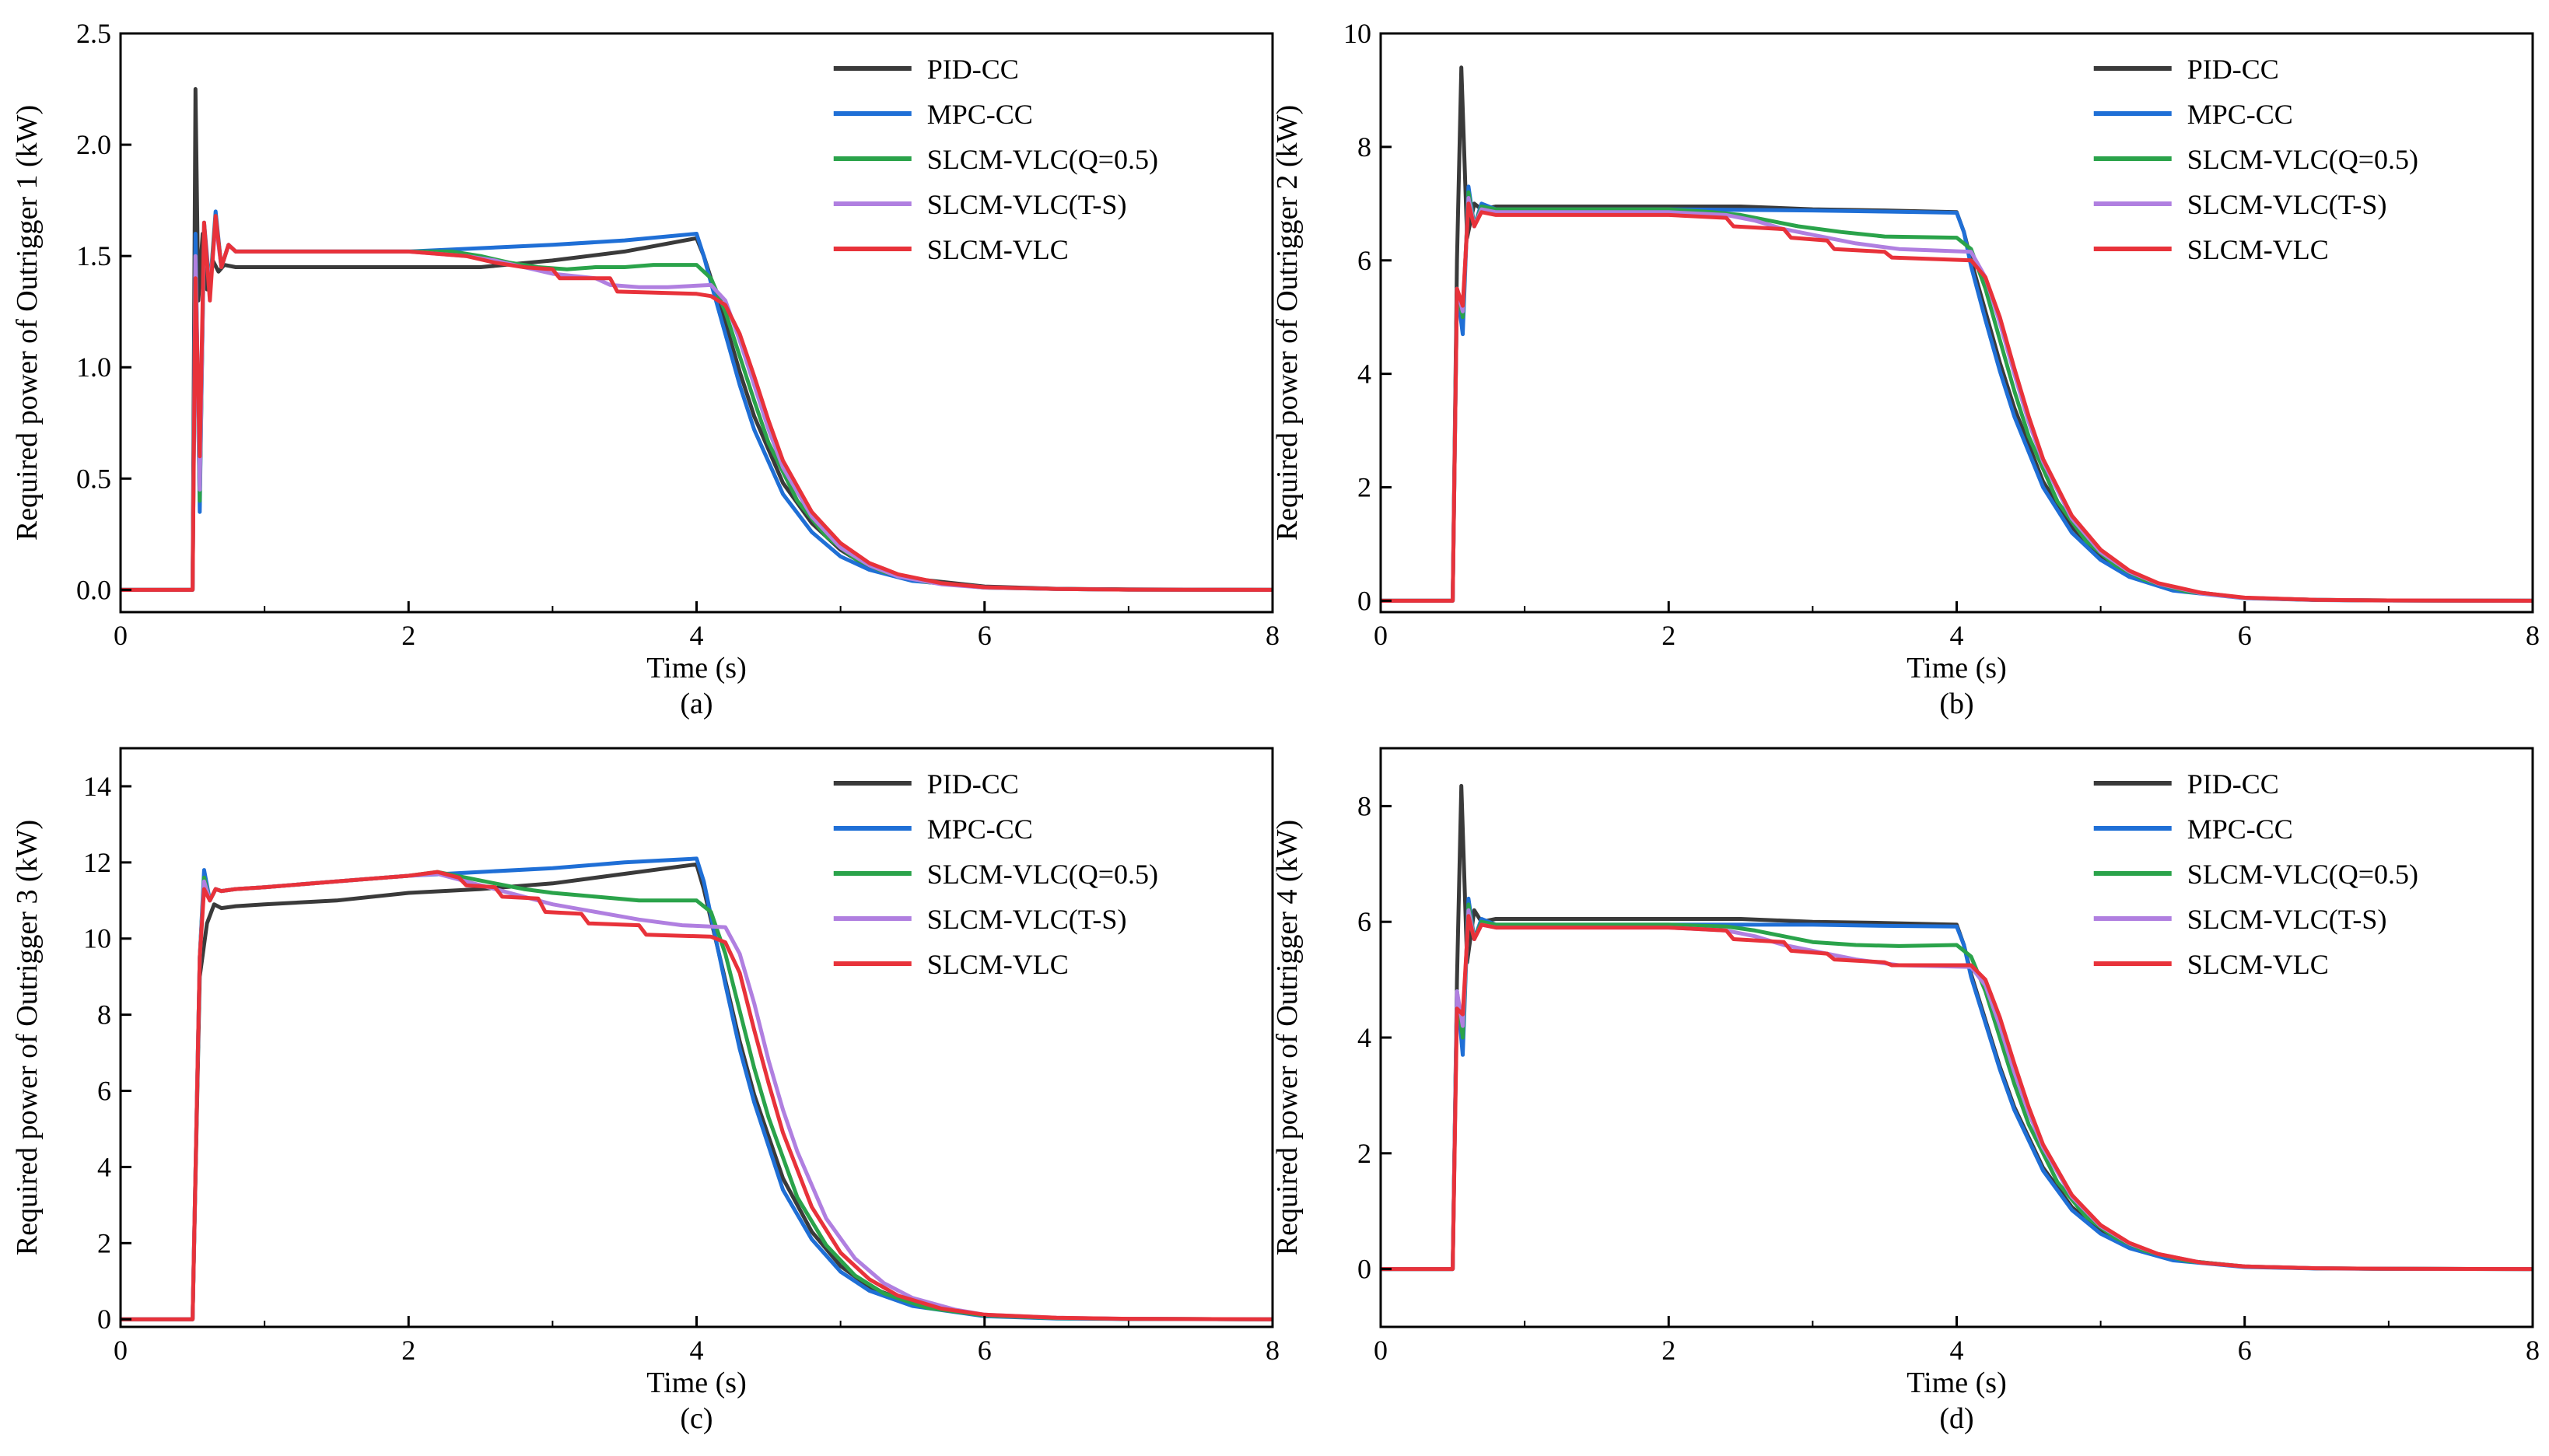 Image resolution: width=2549 pixels, height=1456 pixels. Describe the element at coordinates (696, 704) in the screenshot. I see `panel-caption: (a)` at that location.